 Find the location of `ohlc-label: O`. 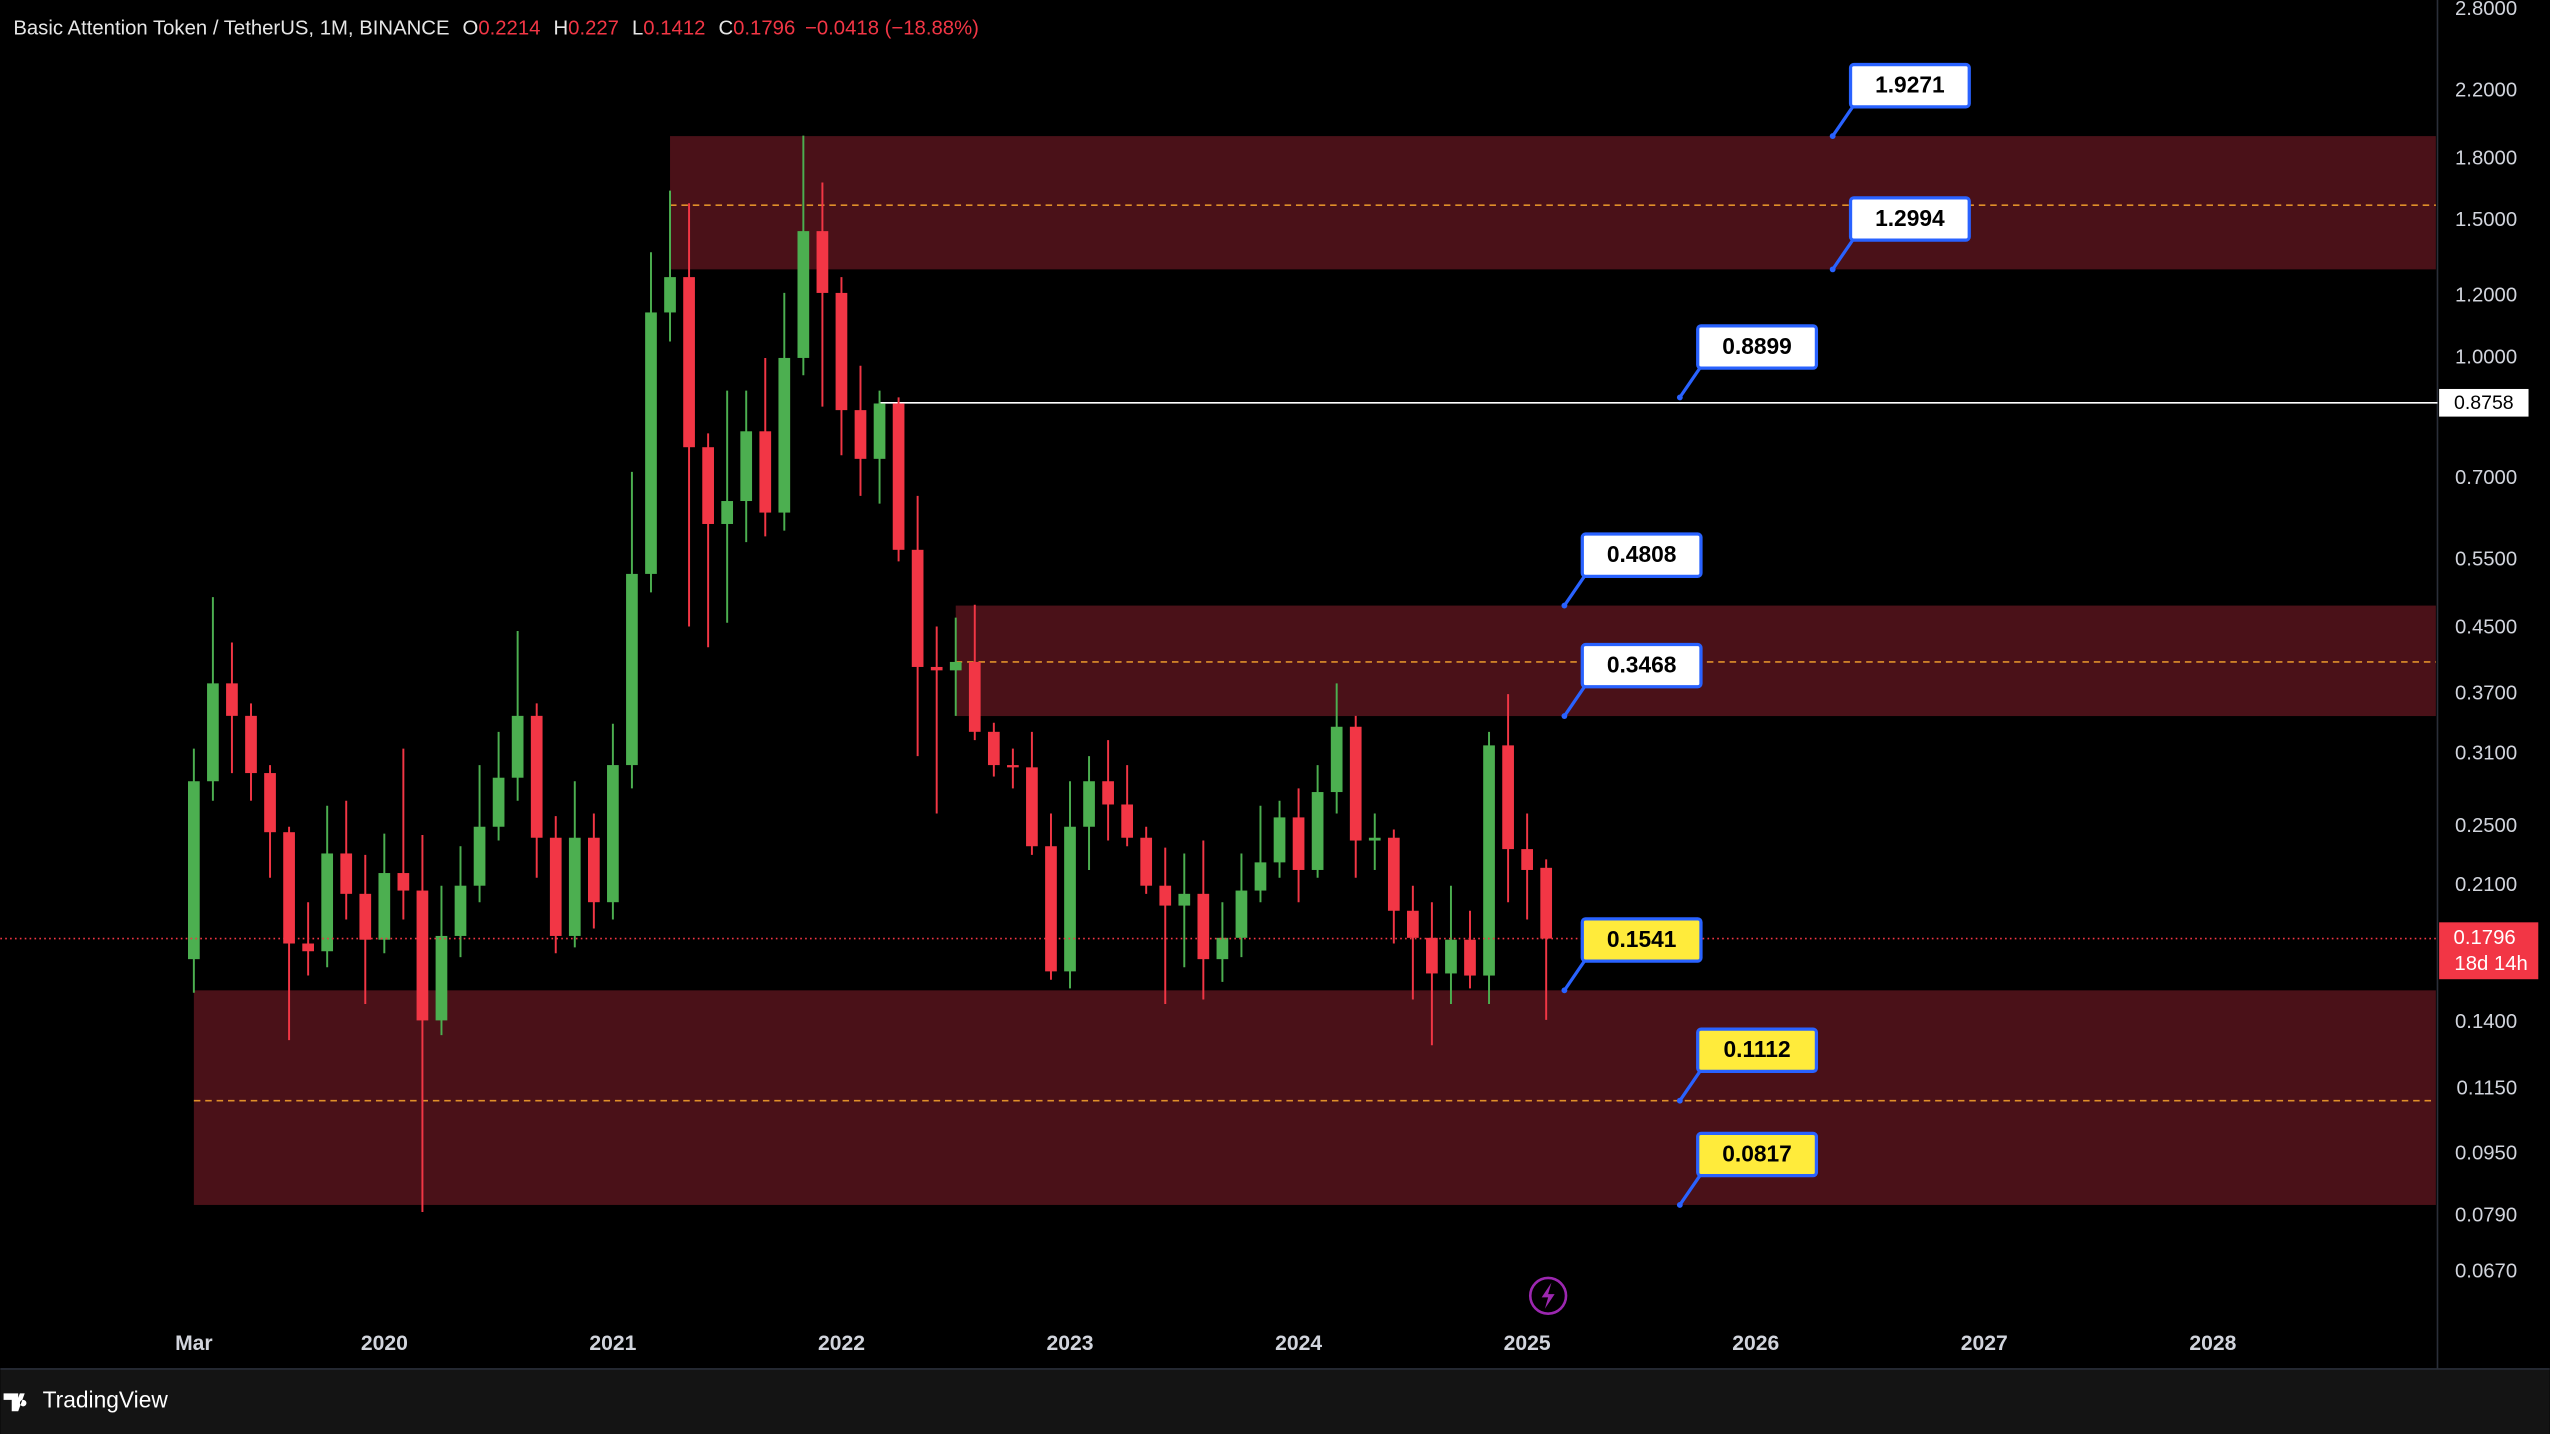

ohlc-label: O is located at coordinates (471, 29).